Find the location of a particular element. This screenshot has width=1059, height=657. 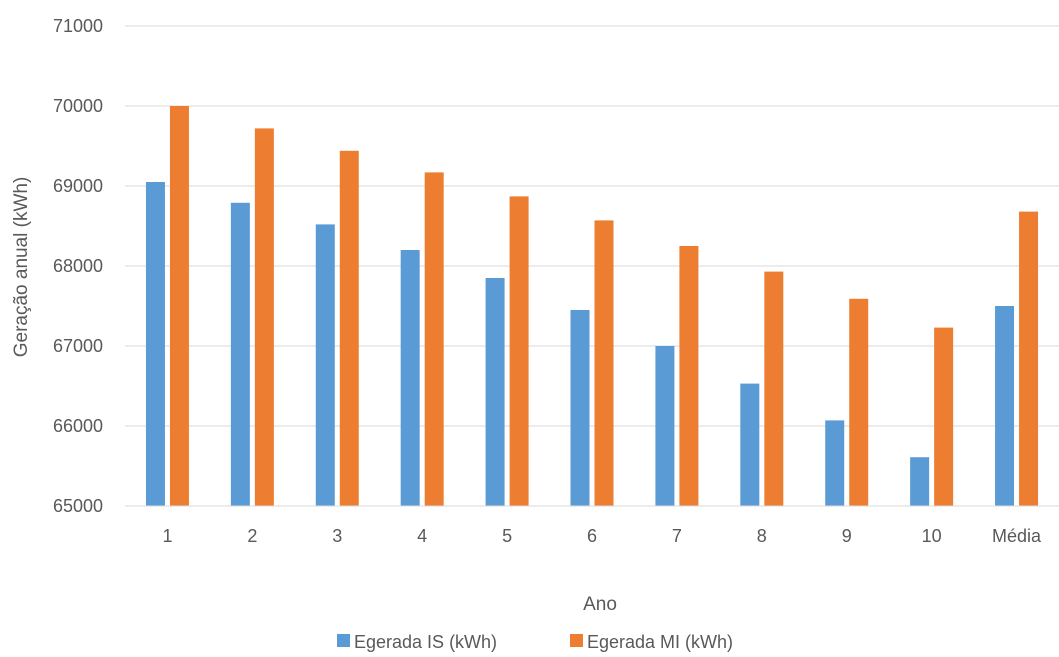

y-tick-label: 69000 is located at coordinates (78, 186).